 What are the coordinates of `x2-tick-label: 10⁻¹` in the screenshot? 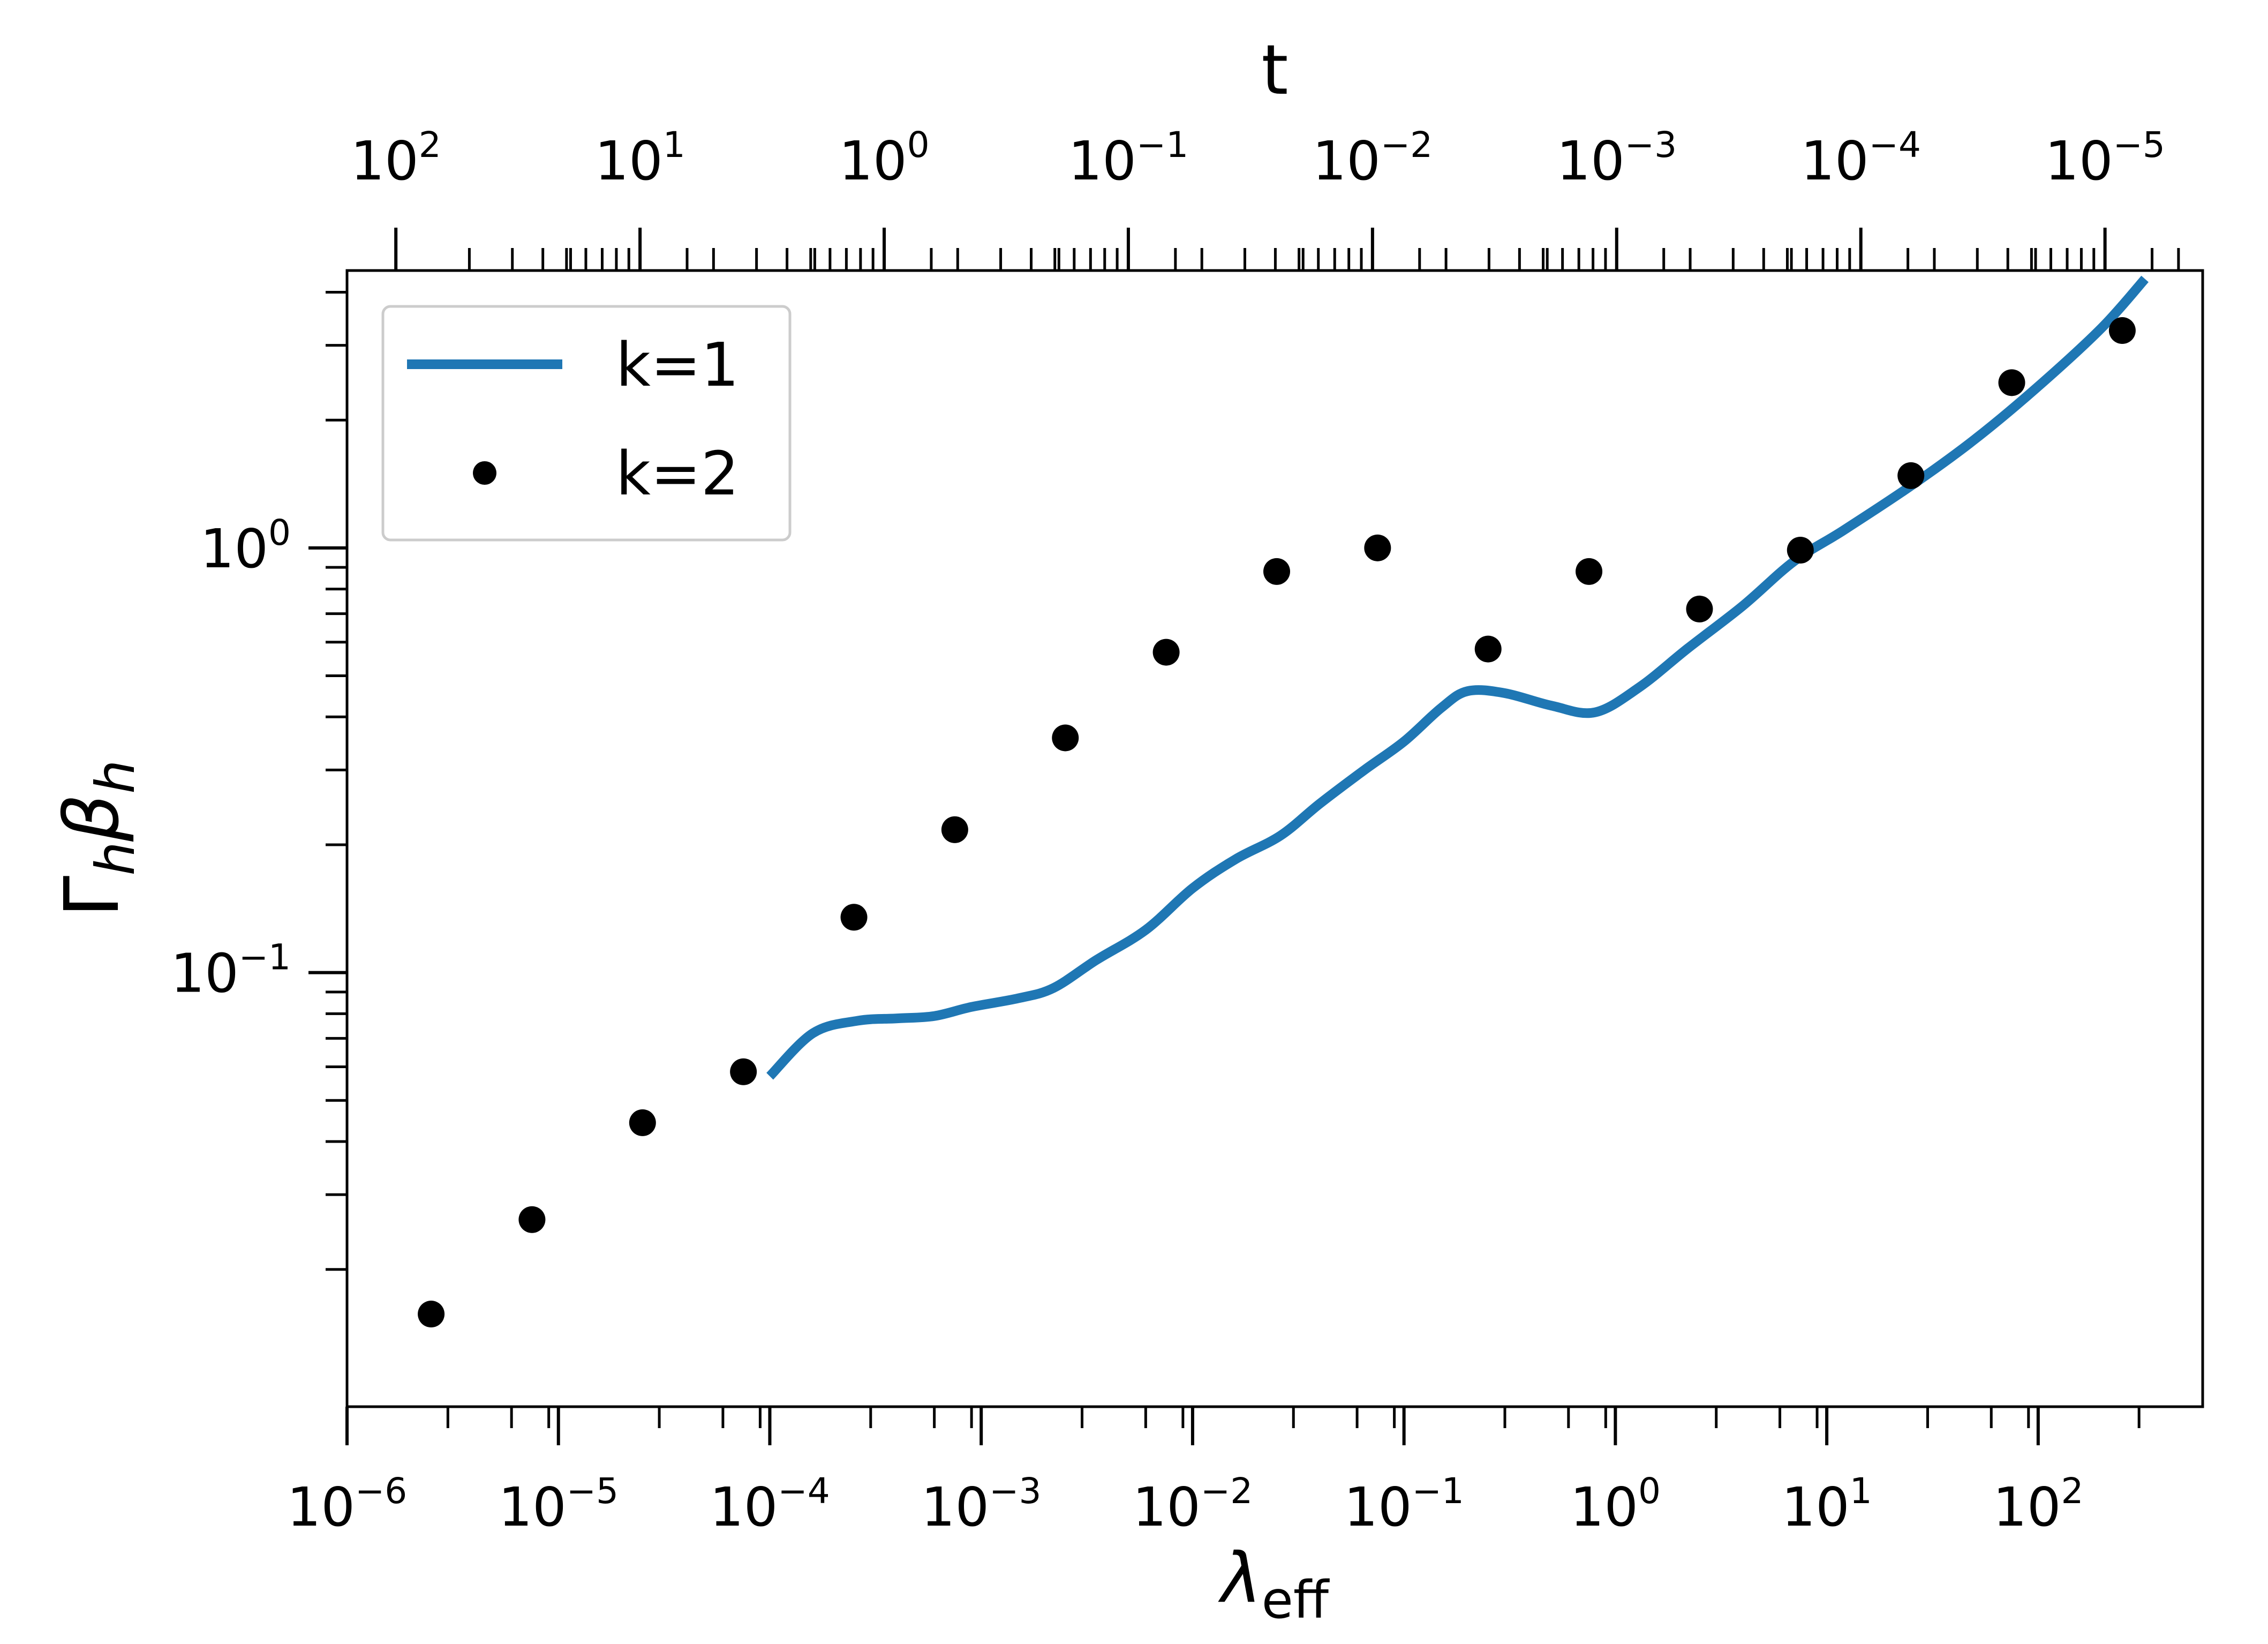 It's located at (1129, 158).